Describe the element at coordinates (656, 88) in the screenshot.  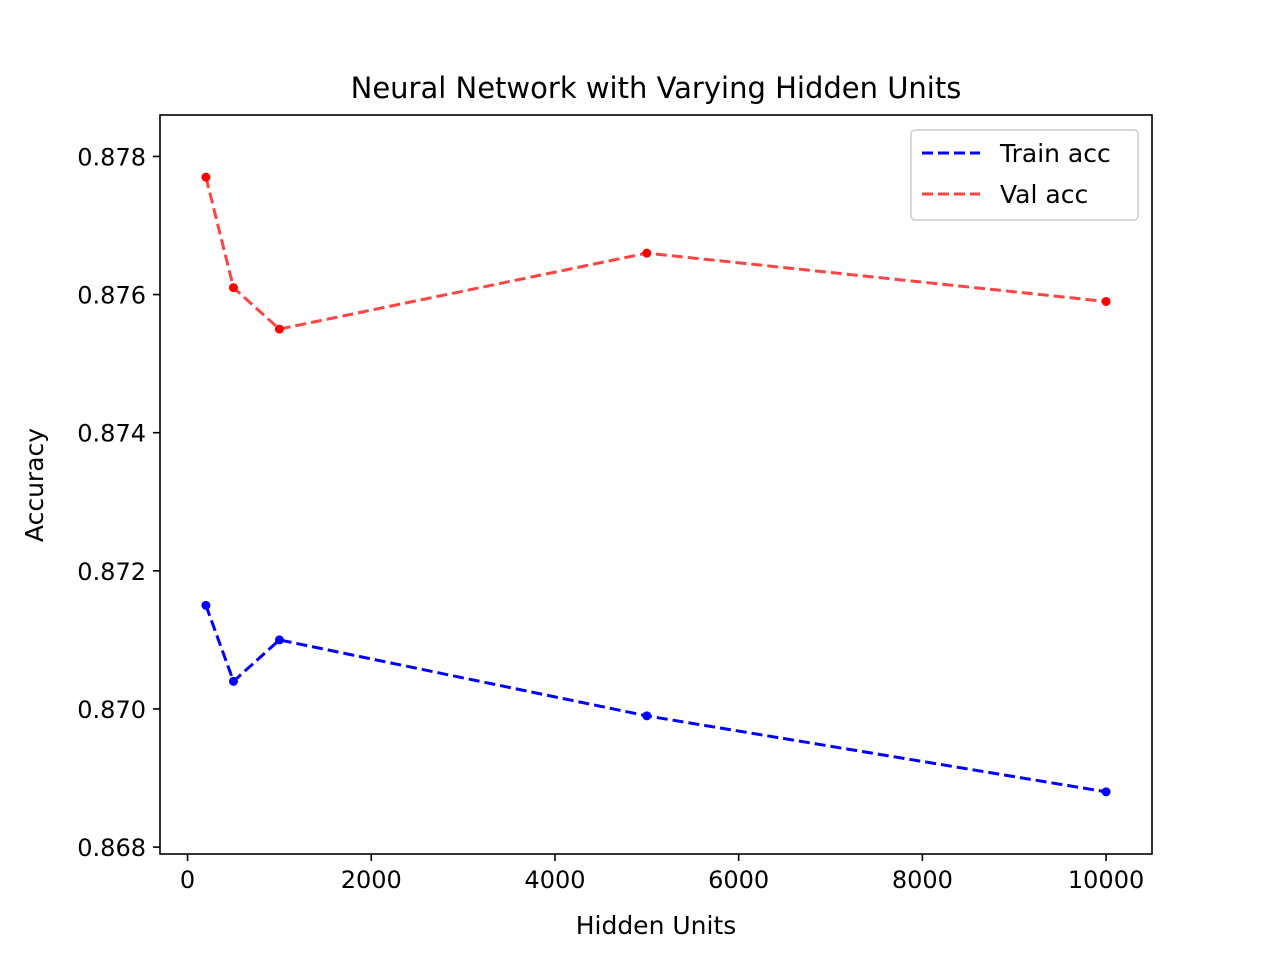
I see `chart-title: Neural Network with Varying Hidden Units` at that location.